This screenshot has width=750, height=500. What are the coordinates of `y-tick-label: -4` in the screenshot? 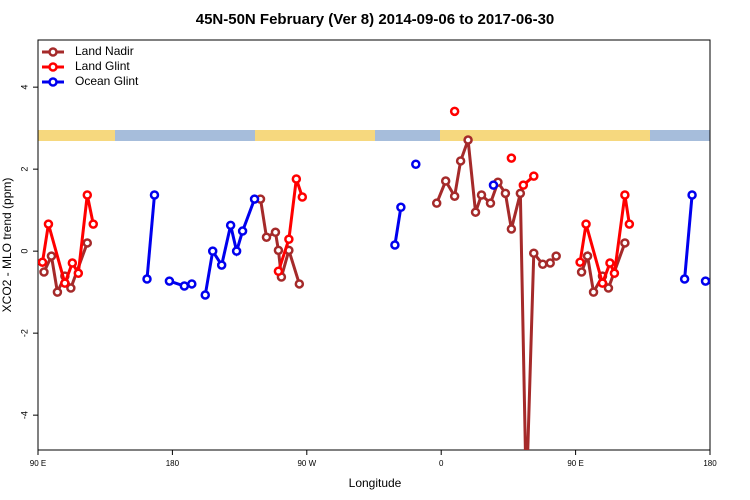 It's located at (24, 415).